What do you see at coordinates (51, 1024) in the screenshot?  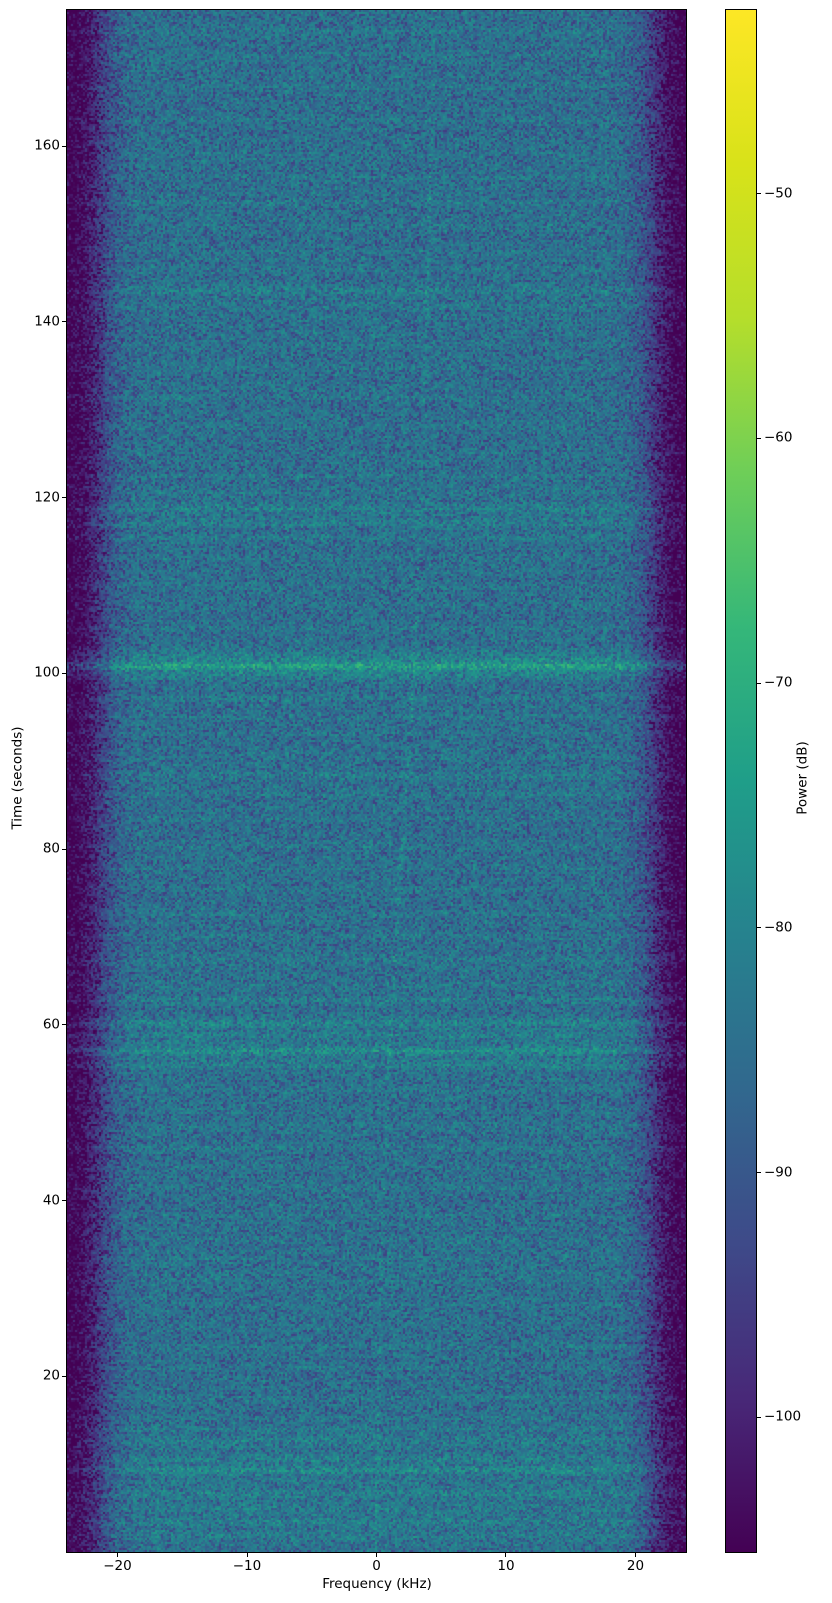 I see `y-tick-label: 60` at bounding box center [51, 1024].